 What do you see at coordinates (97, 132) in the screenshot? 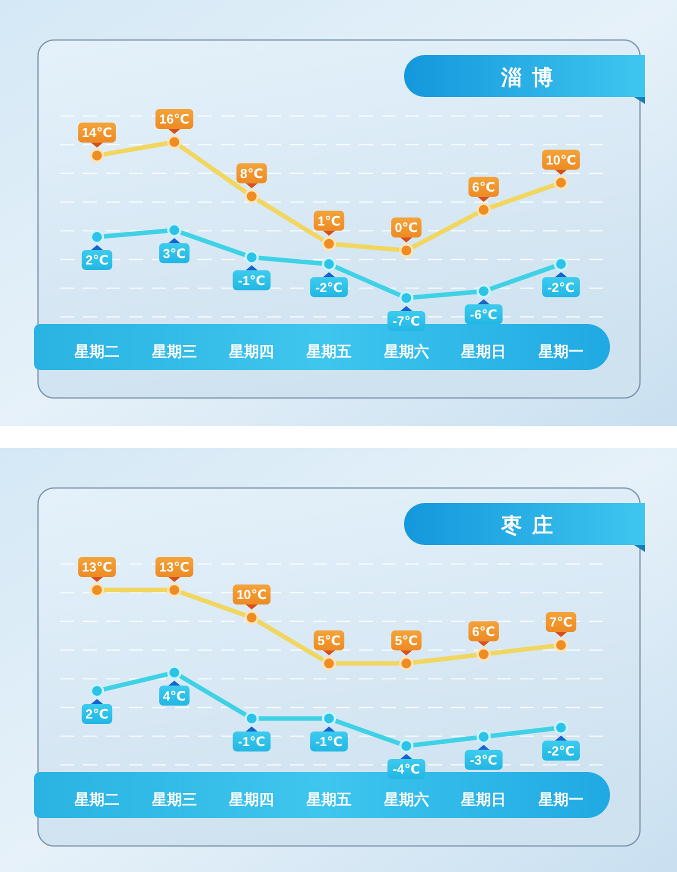
I see `data-label: 14℃` at bounding box center [97, 132].